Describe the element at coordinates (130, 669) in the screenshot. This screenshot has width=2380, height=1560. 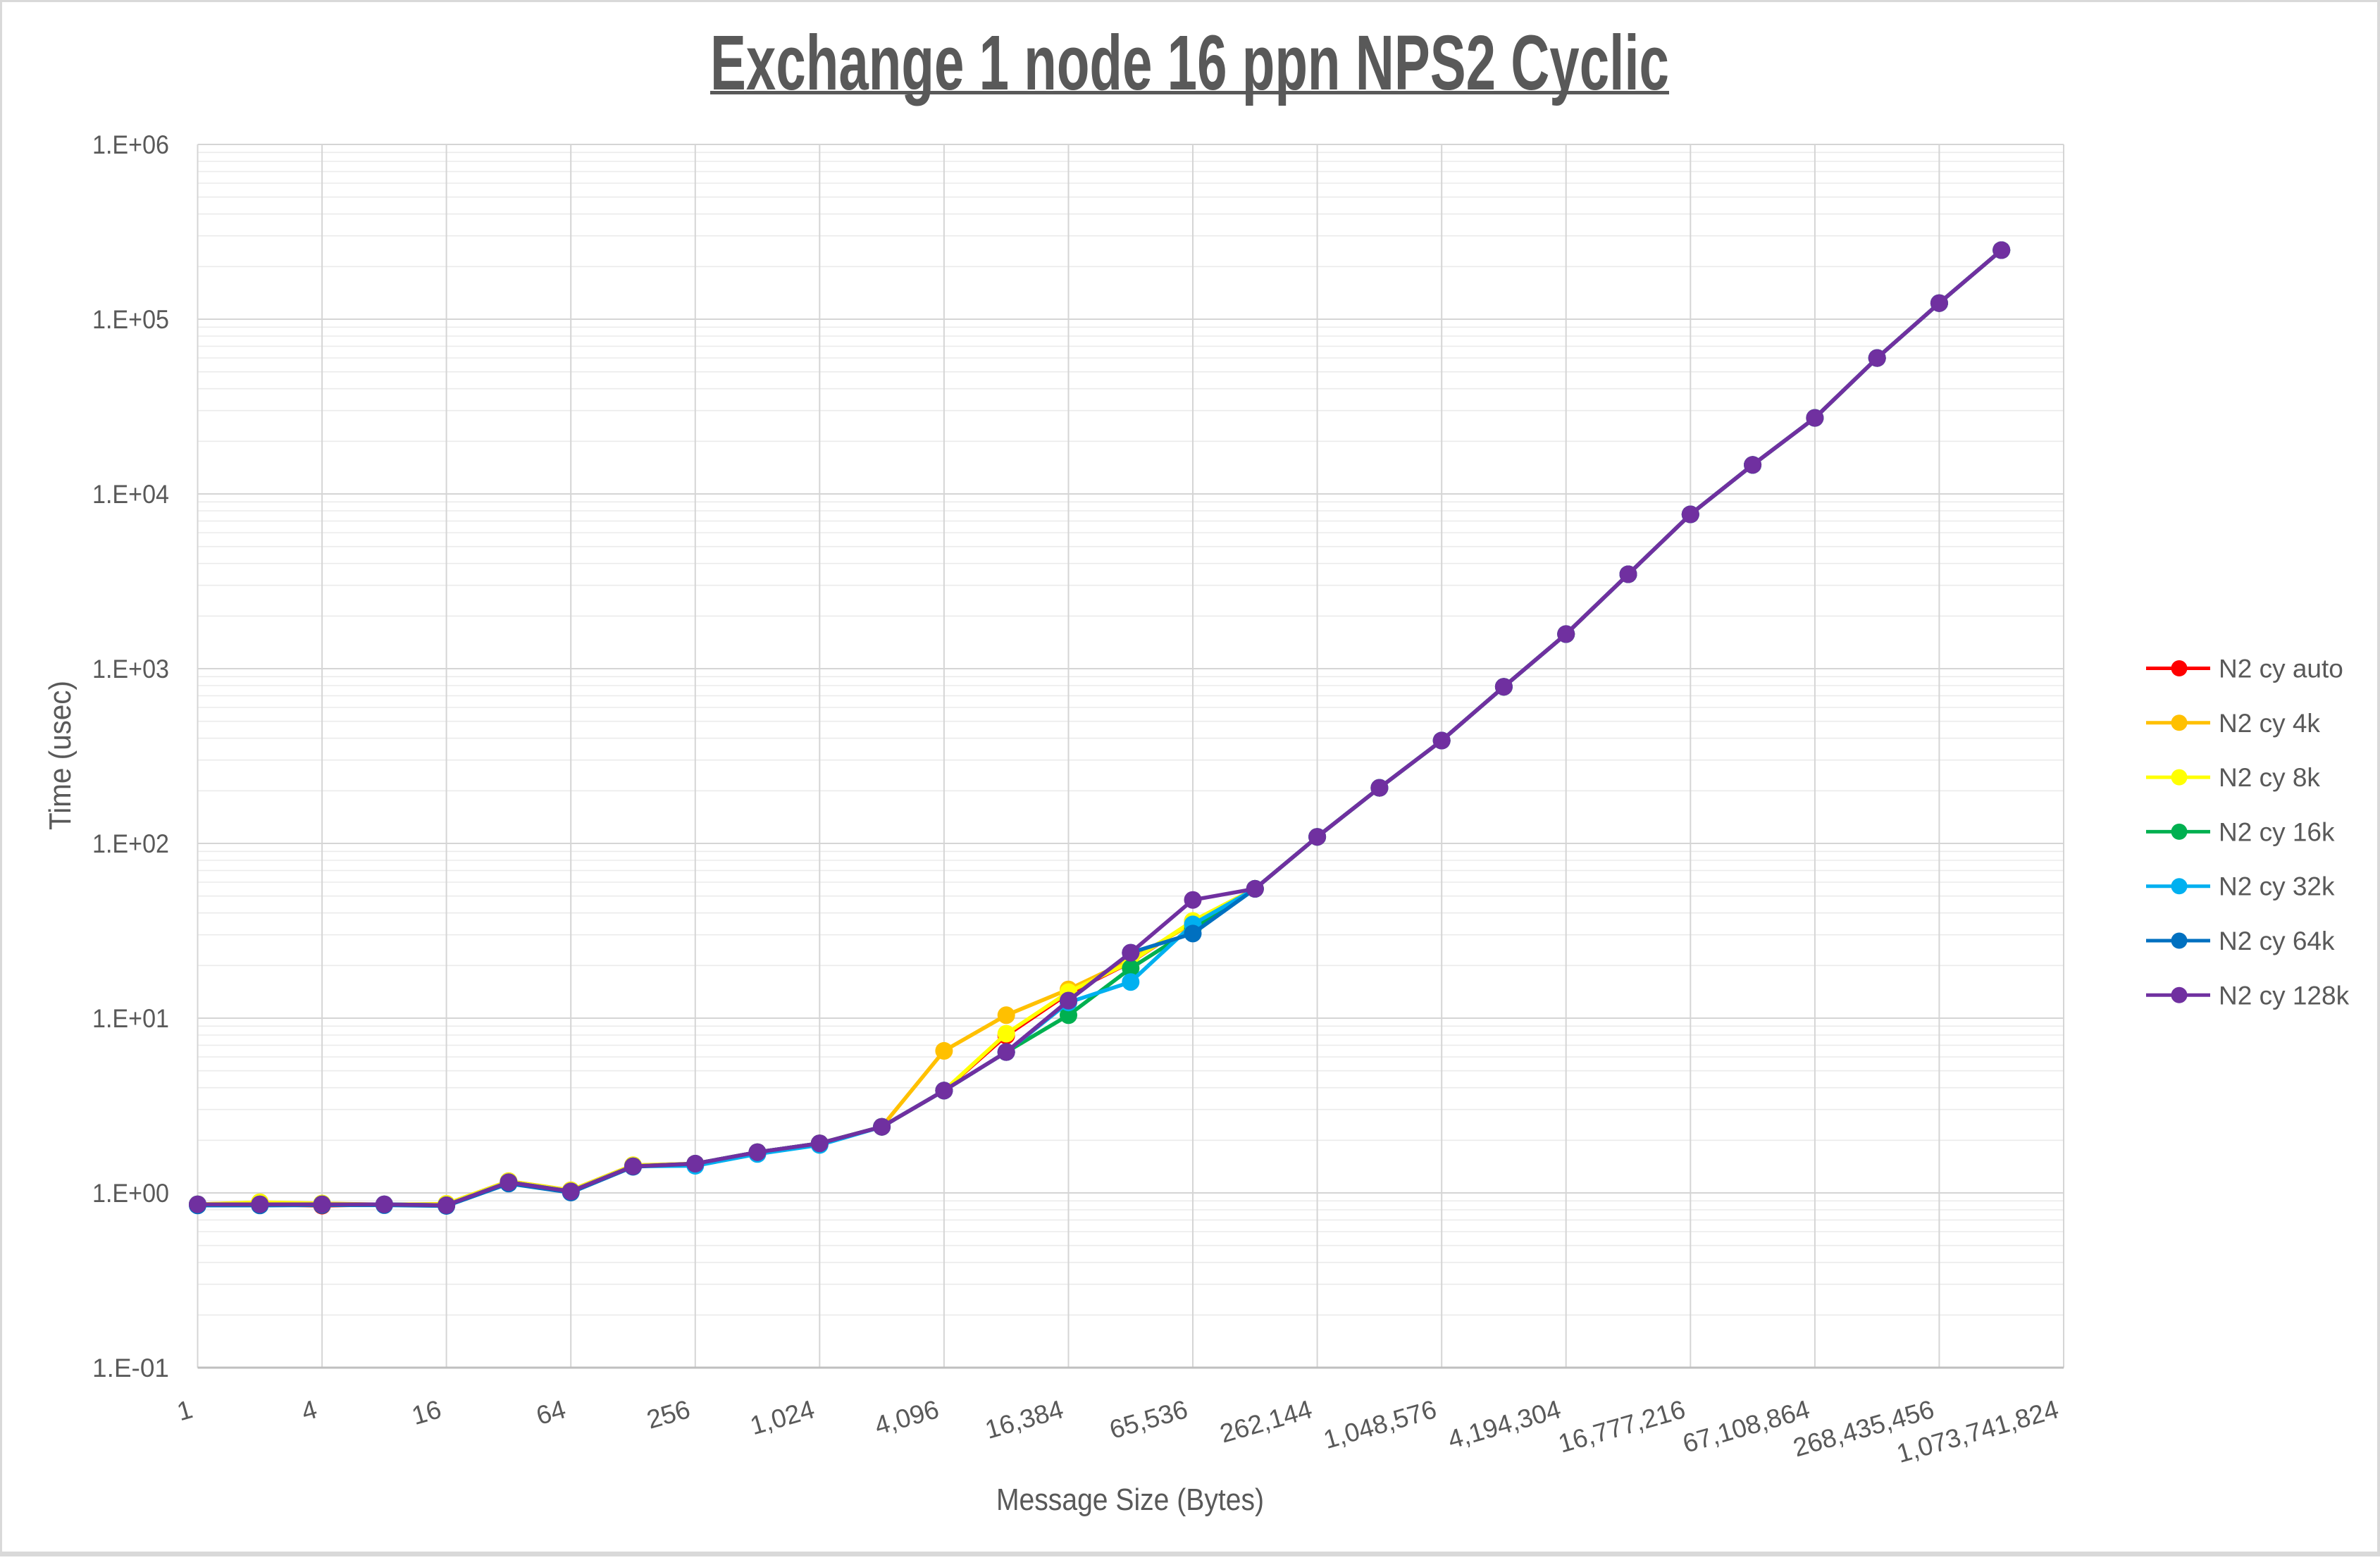
I see `svg-text: 1.E+03` at that location.